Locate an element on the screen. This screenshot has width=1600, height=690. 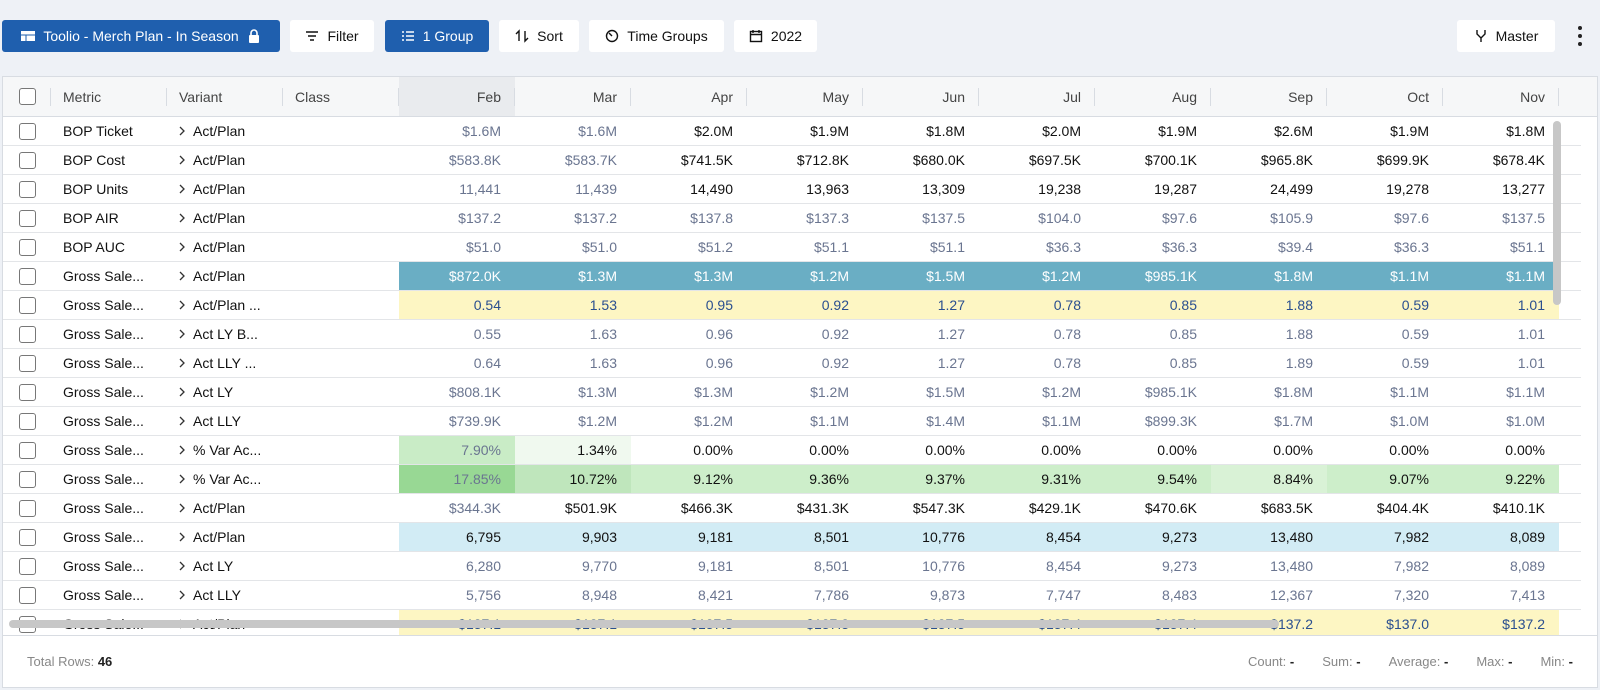
horizontal-scrollbar is located at coordinates (644, 624).